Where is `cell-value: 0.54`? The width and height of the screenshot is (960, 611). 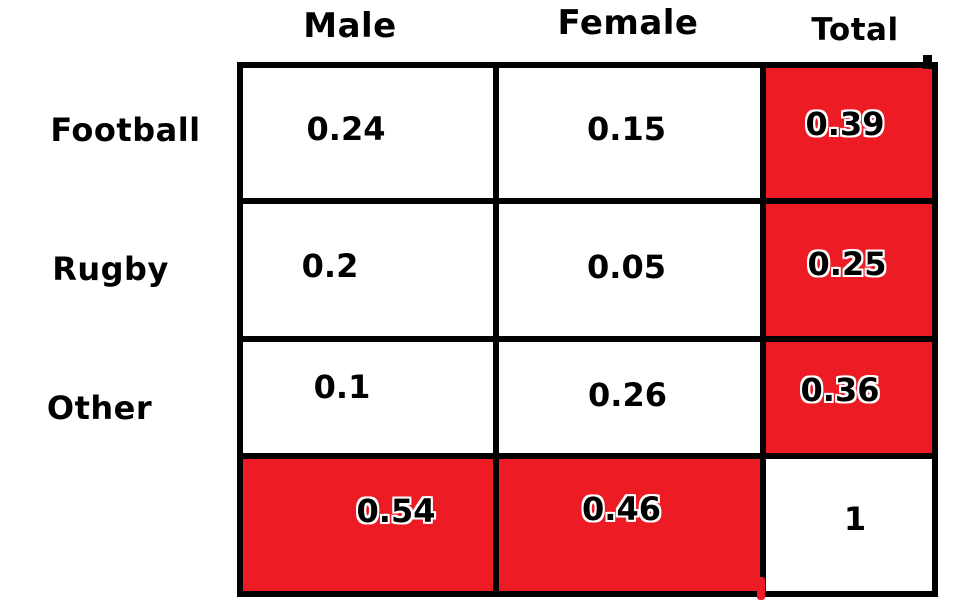 cell-value: 0.54 is located at coordinates (396, 511).